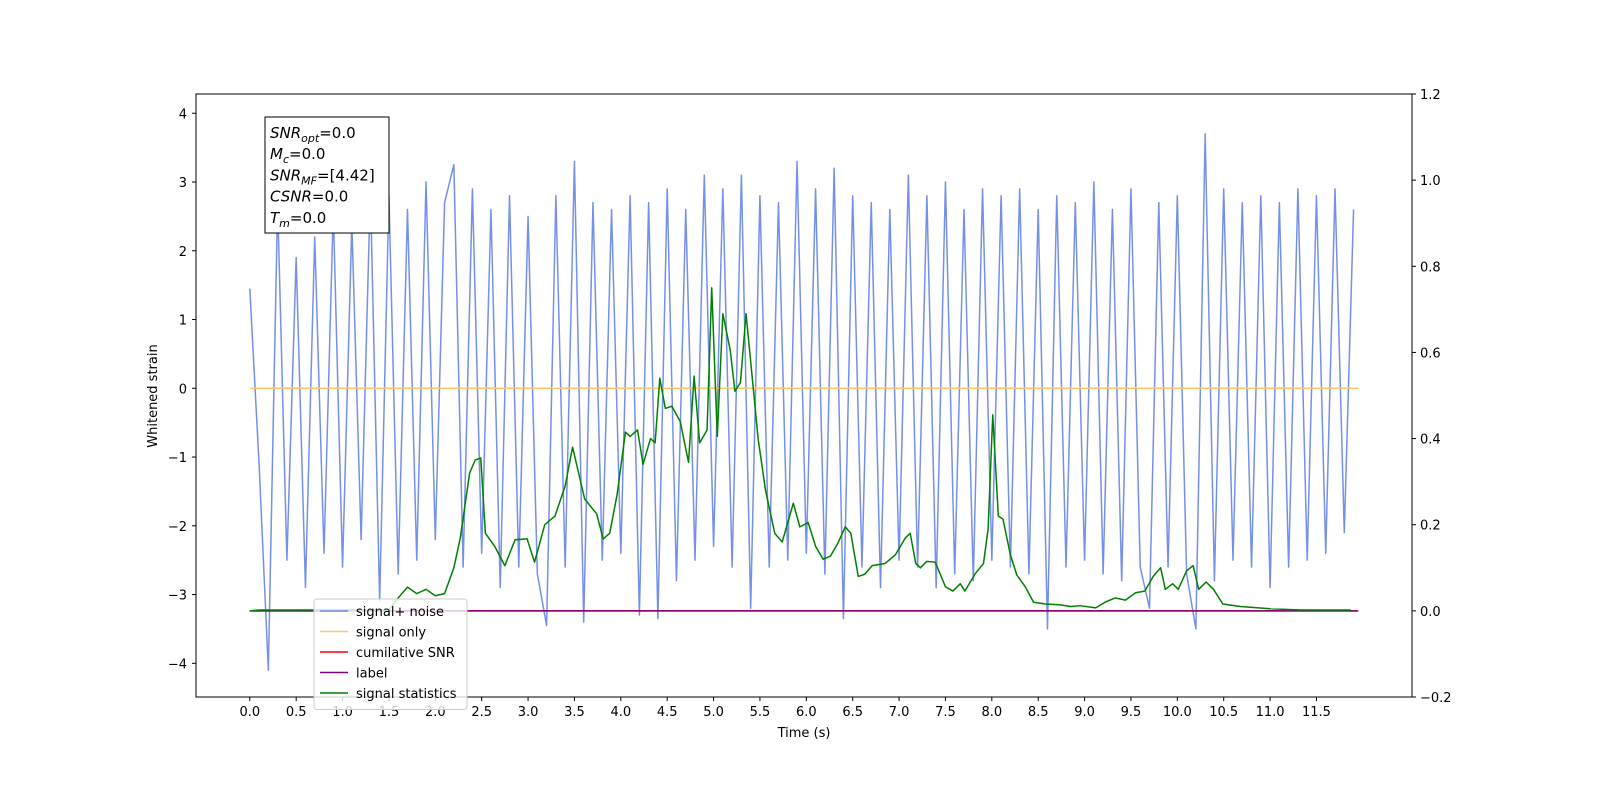  I want to click on y2-tick-label: 0.8, so click(1430, 267).